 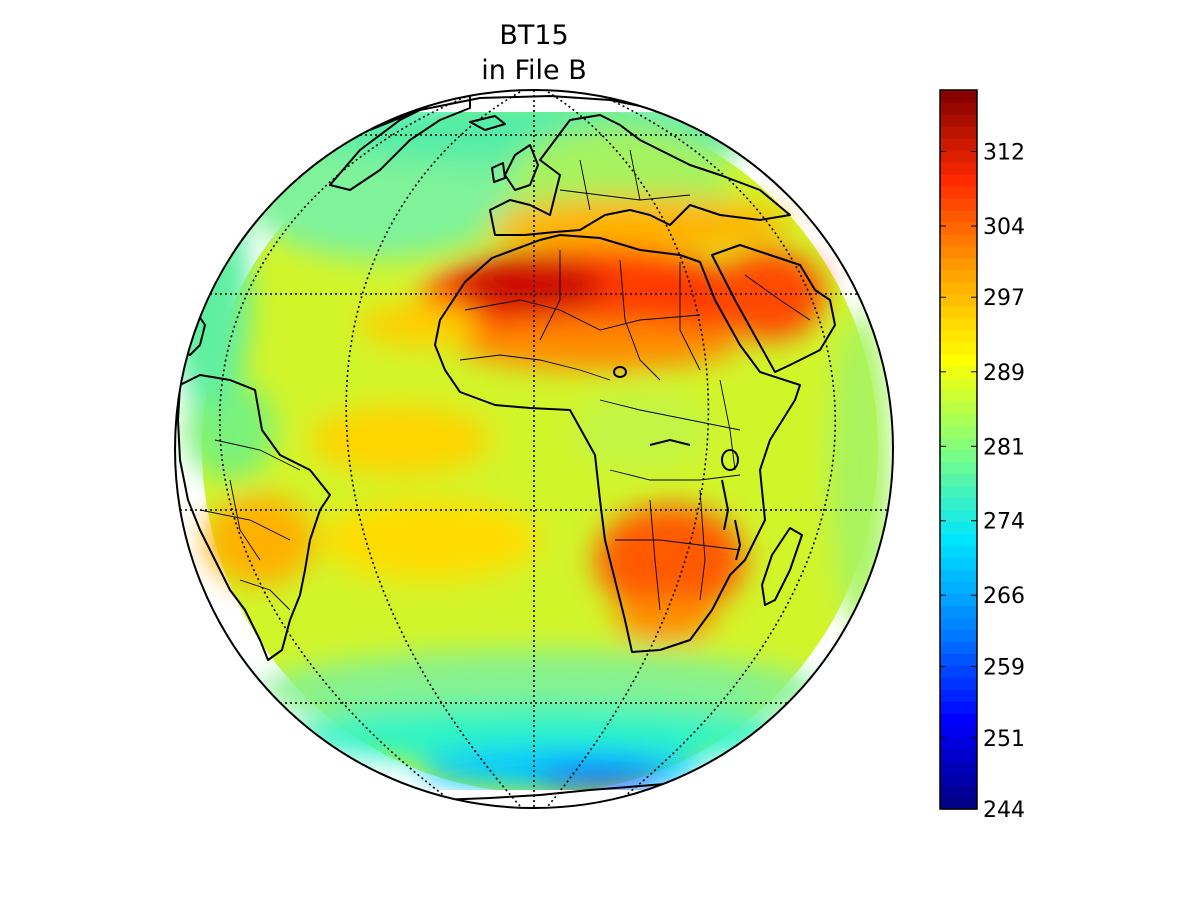 What do you see at coordinates (533, 70) in the screenshot?
I see `title-line-2: in File B` at bounding box center [533, 70].